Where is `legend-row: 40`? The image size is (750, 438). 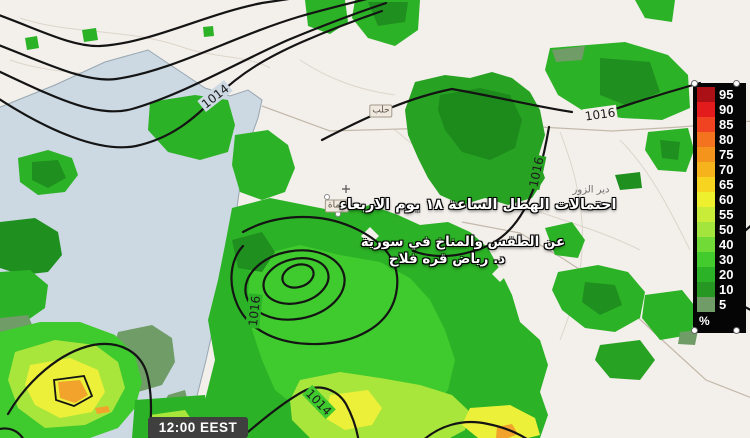 legend-row: 40 is located at coordinates (721, 244).